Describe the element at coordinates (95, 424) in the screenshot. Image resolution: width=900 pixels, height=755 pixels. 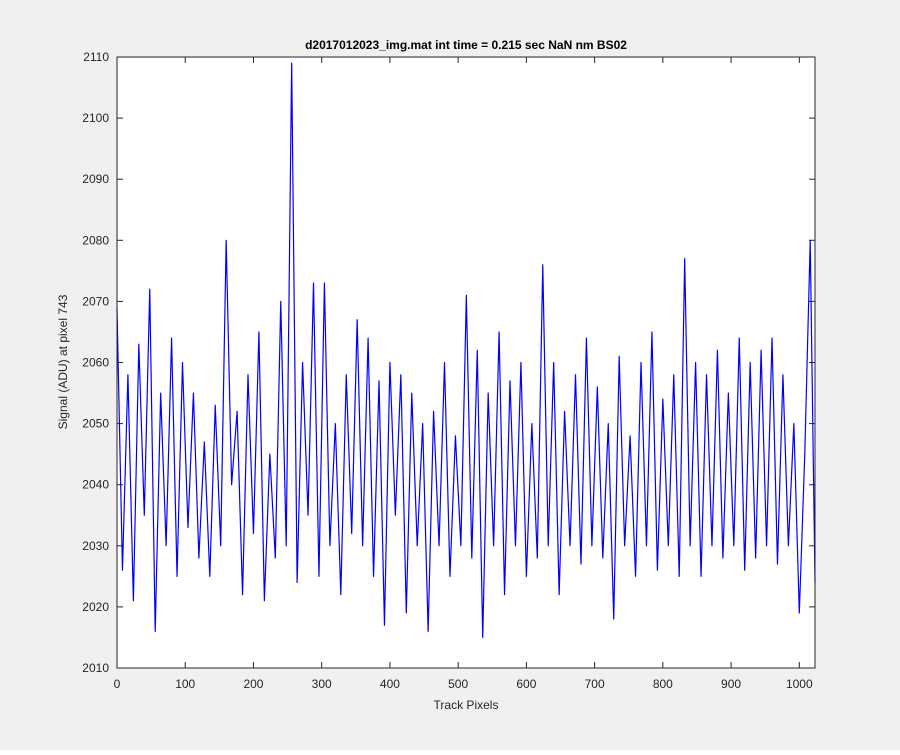
I see `y-tick-label: 2050` at that location.